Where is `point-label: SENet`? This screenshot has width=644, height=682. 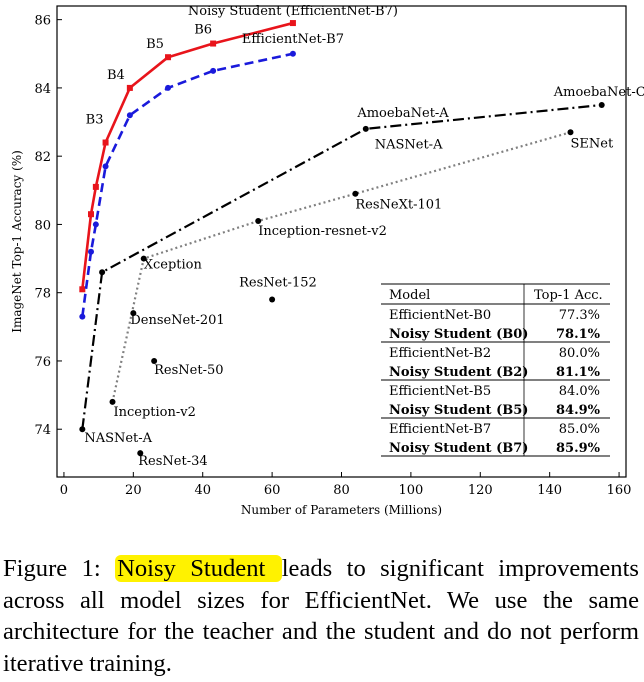 point-label: SENet is located at coordinates (591, 143).